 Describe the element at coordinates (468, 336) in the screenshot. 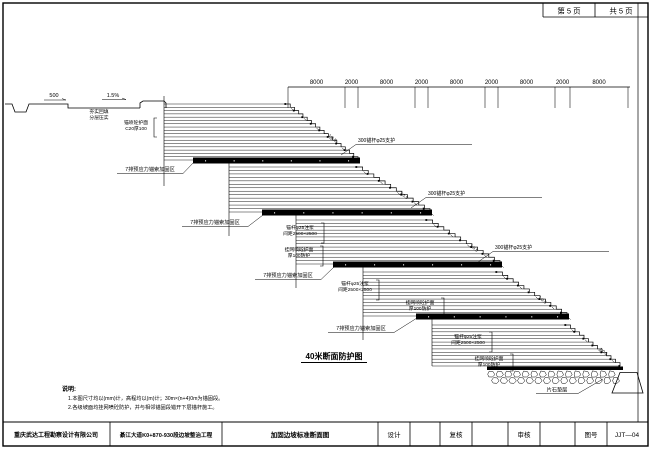

I see `annotation-text: 锚杆φ25注浆` at that location.